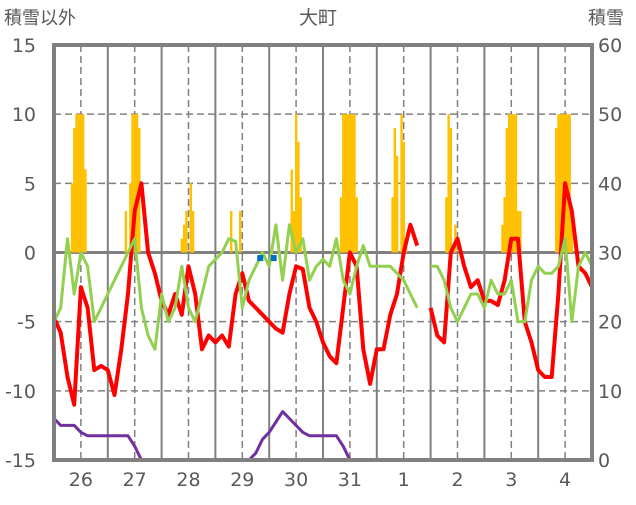 This screenshot has height=505, width=636. What do you see at coordinates (565, 480) in the screenshot?
I see `x-tick-label: 4` at bounding box center [565, 480].